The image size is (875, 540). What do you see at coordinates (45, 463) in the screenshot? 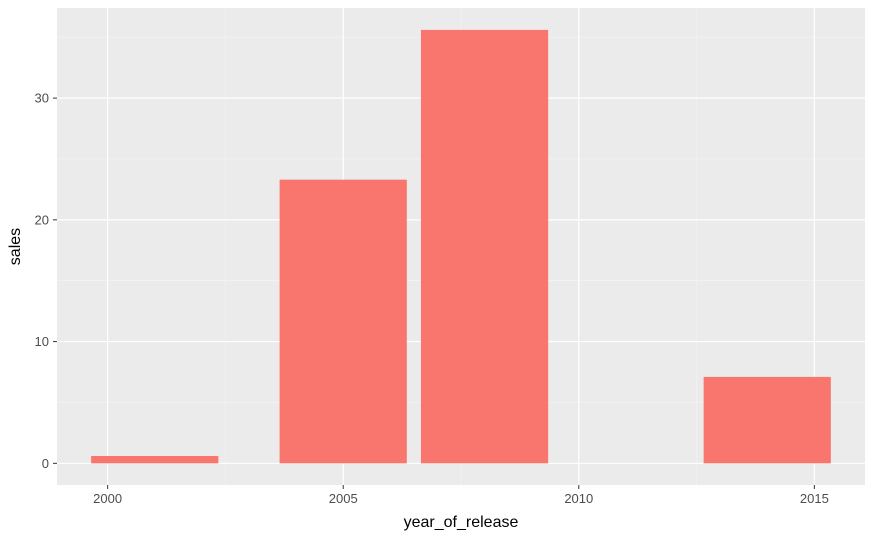
I see `y-tick-label: 0` at bounding box center [45, 463].